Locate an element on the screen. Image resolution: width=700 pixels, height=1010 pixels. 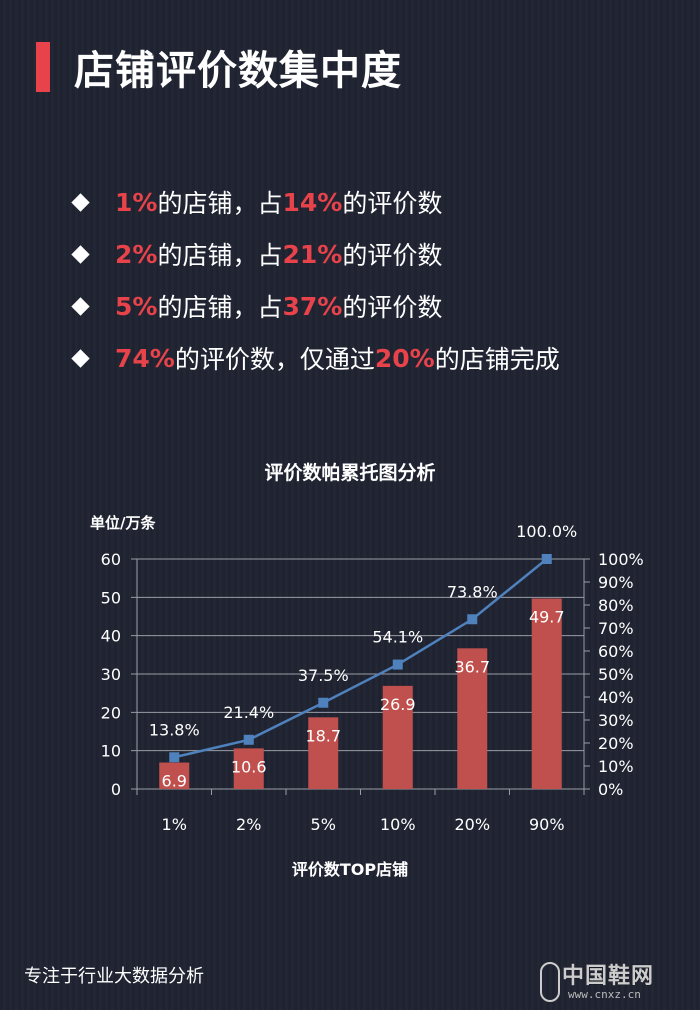
highlight: 20% is located at coordinates (404, 358).